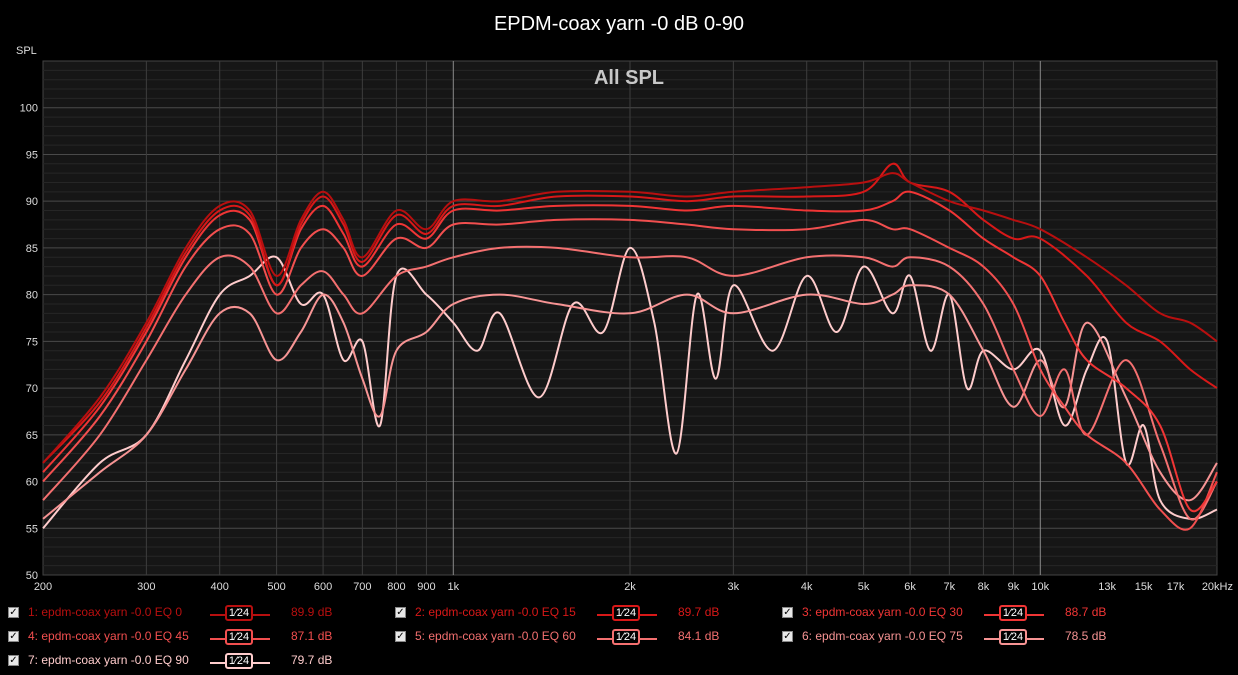 This screenshot has height=675, width=1238. Describe the element at coordinates (396, 587) in the screenshot. I see `x-tick-label: 800` at that location.